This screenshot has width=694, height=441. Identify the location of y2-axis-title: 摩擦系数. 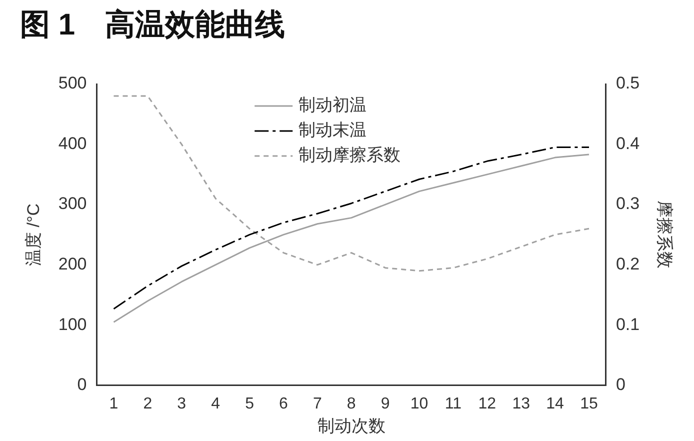
(664, 234).